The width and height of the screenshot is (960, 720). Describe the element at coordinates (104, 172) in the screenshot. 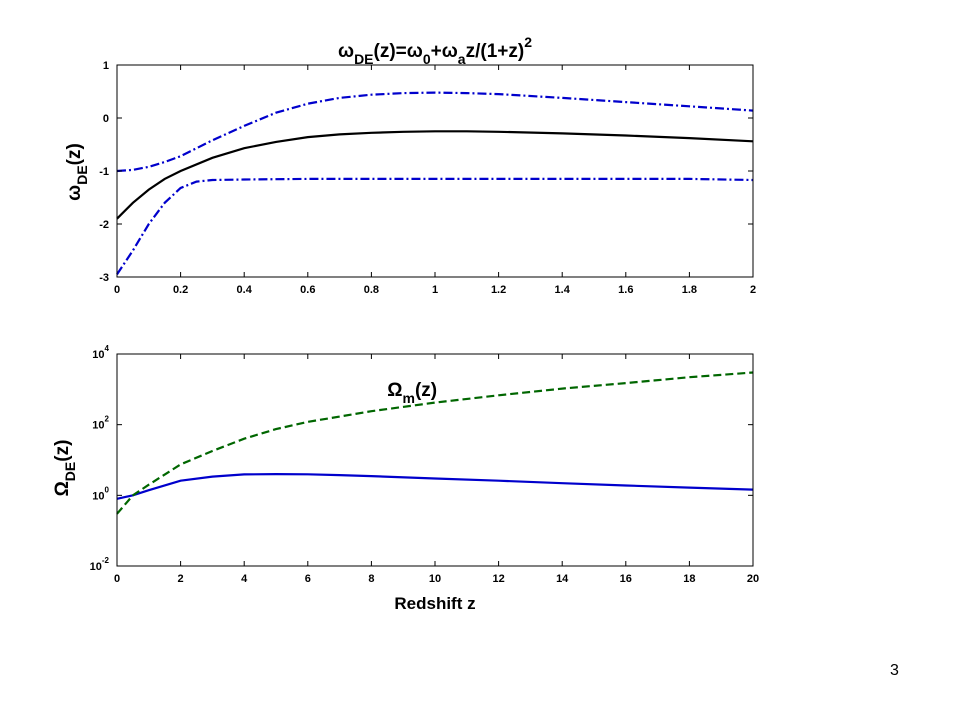

I see `y-tick-label: -1` at that location.